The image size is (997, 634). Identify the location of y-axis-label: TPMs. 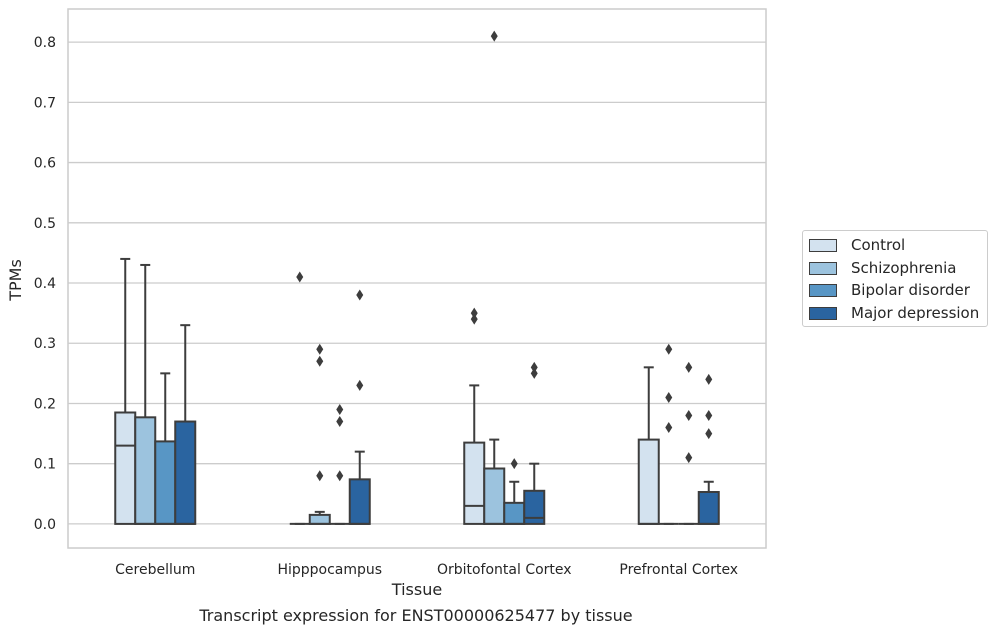
(15, 280).